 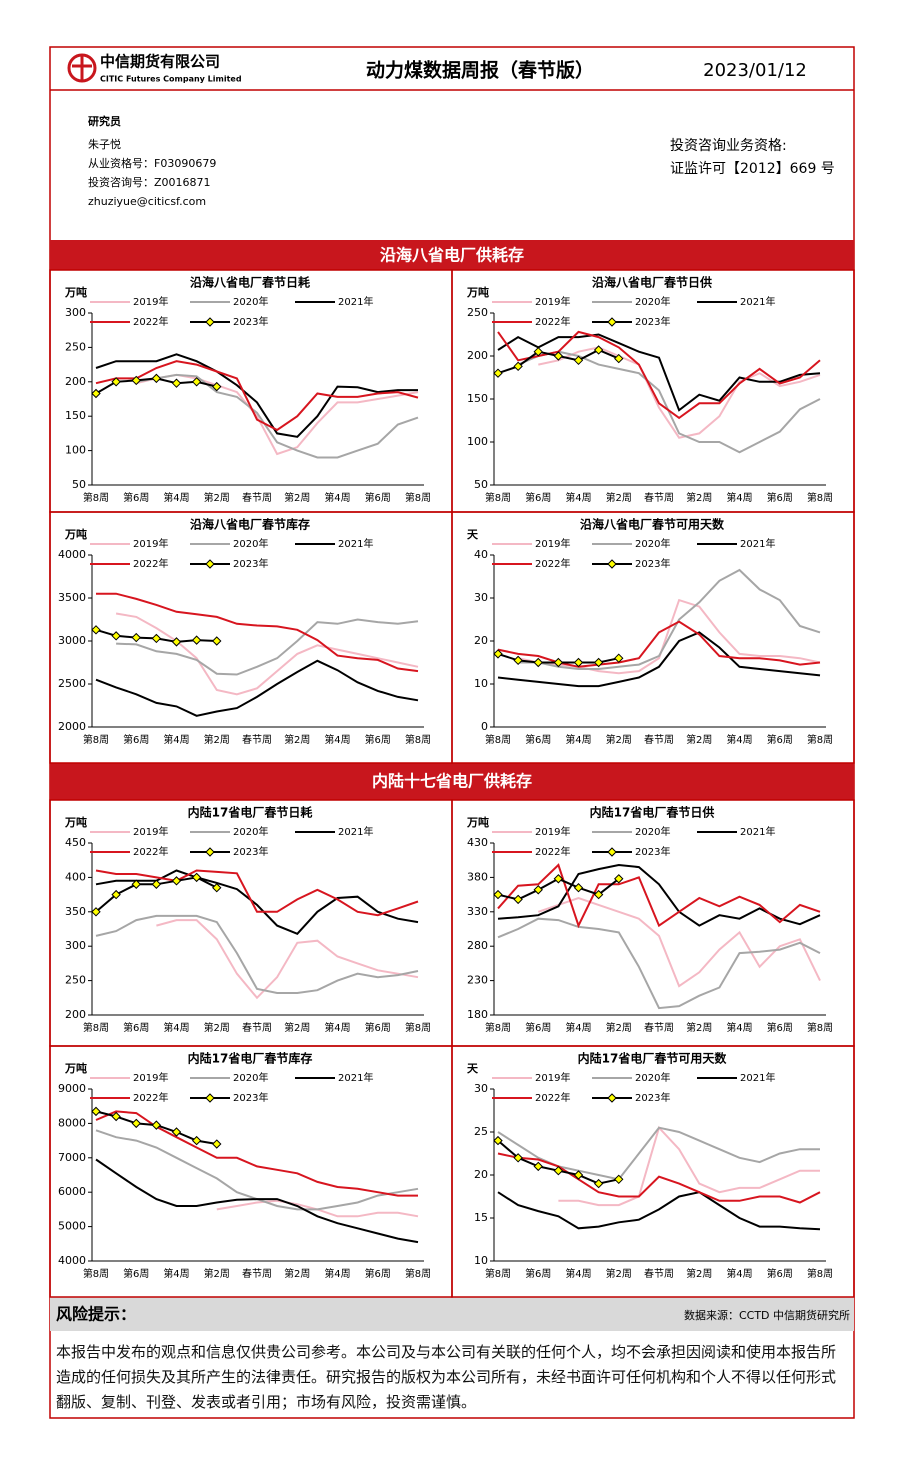 I want to click on logo, so click(x=82, y=68).